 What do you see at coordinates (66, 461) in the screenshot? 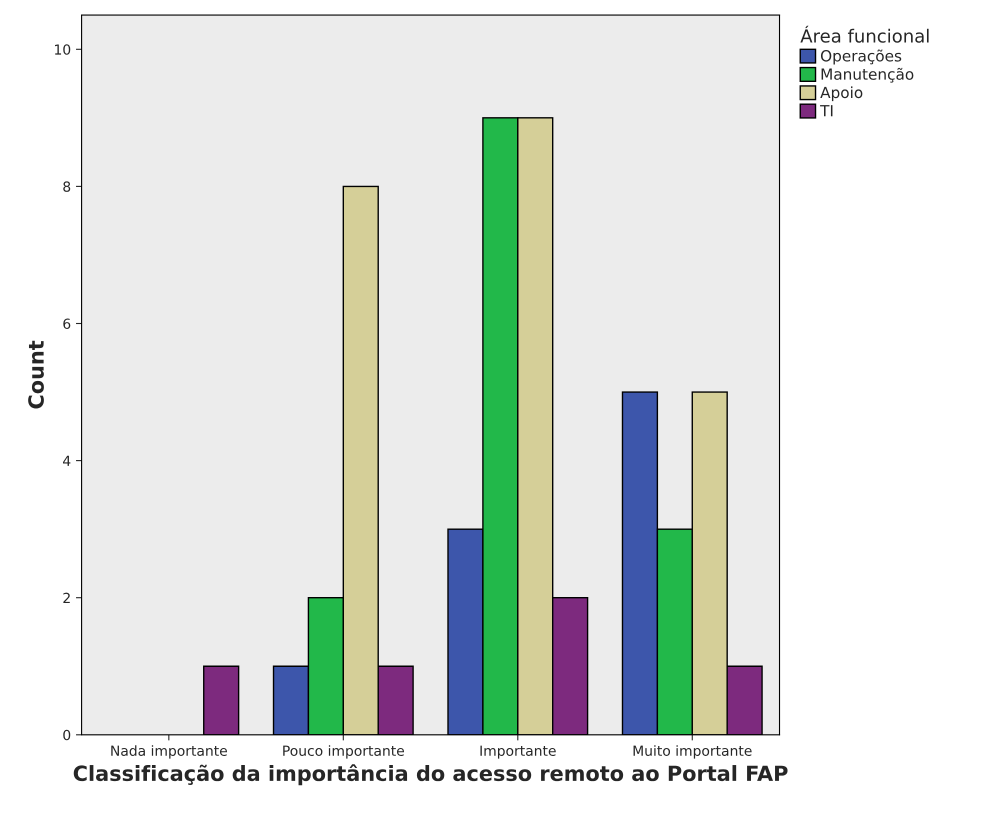
I see `y-tick-label: 4` at bounding box center [66, 461].